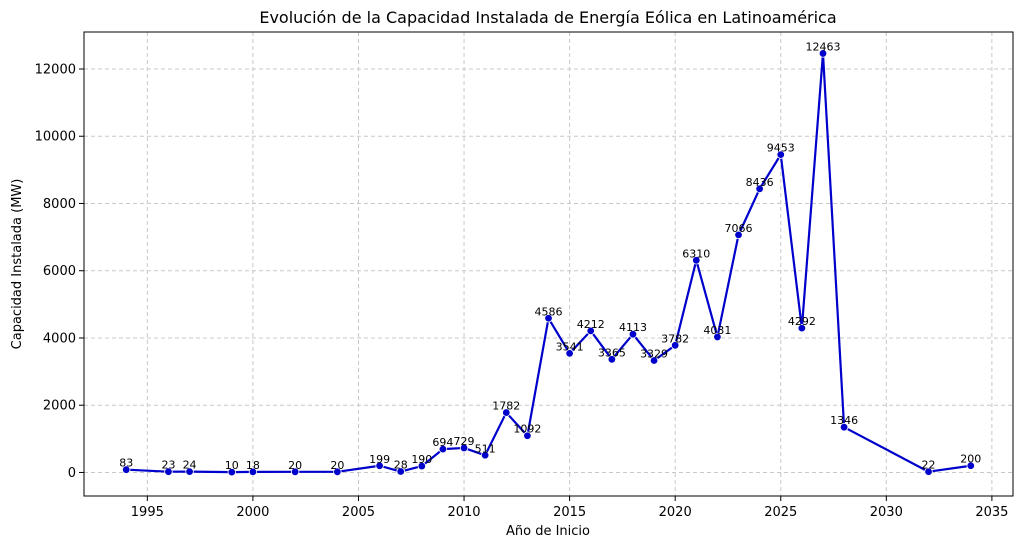 The image size is (1023, 548). What do you see at coordinates (506, 406) in the screenshot?
I see `data-label: 1782` at bounding box center [506, 406].